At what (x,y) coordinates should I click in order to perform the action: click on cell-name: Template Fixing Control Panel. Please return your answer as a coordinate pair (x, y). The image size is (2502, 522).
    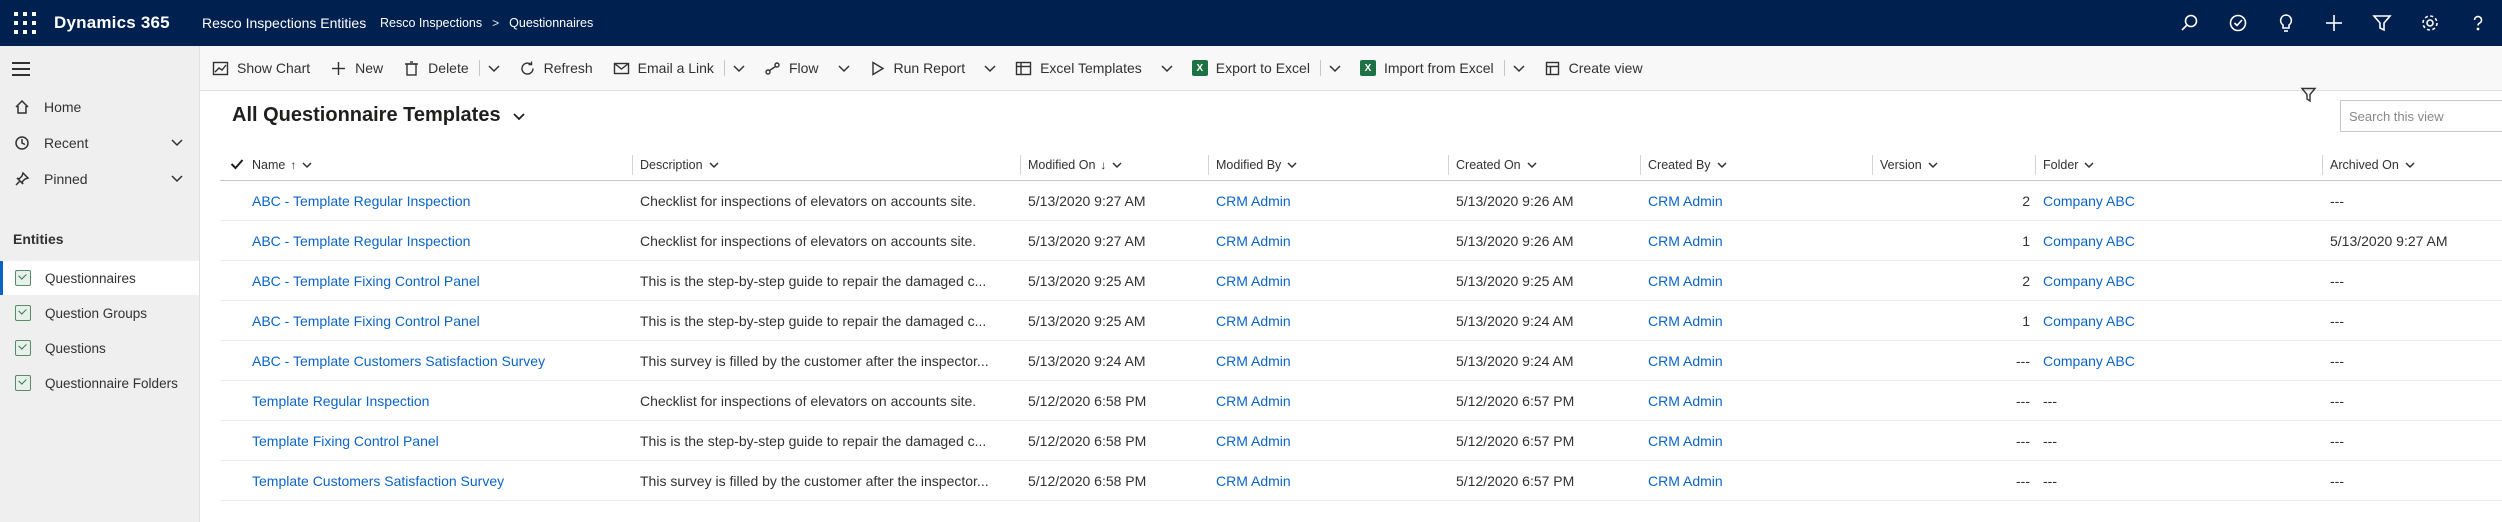
    Looking at the image, I should click on (345, 440).